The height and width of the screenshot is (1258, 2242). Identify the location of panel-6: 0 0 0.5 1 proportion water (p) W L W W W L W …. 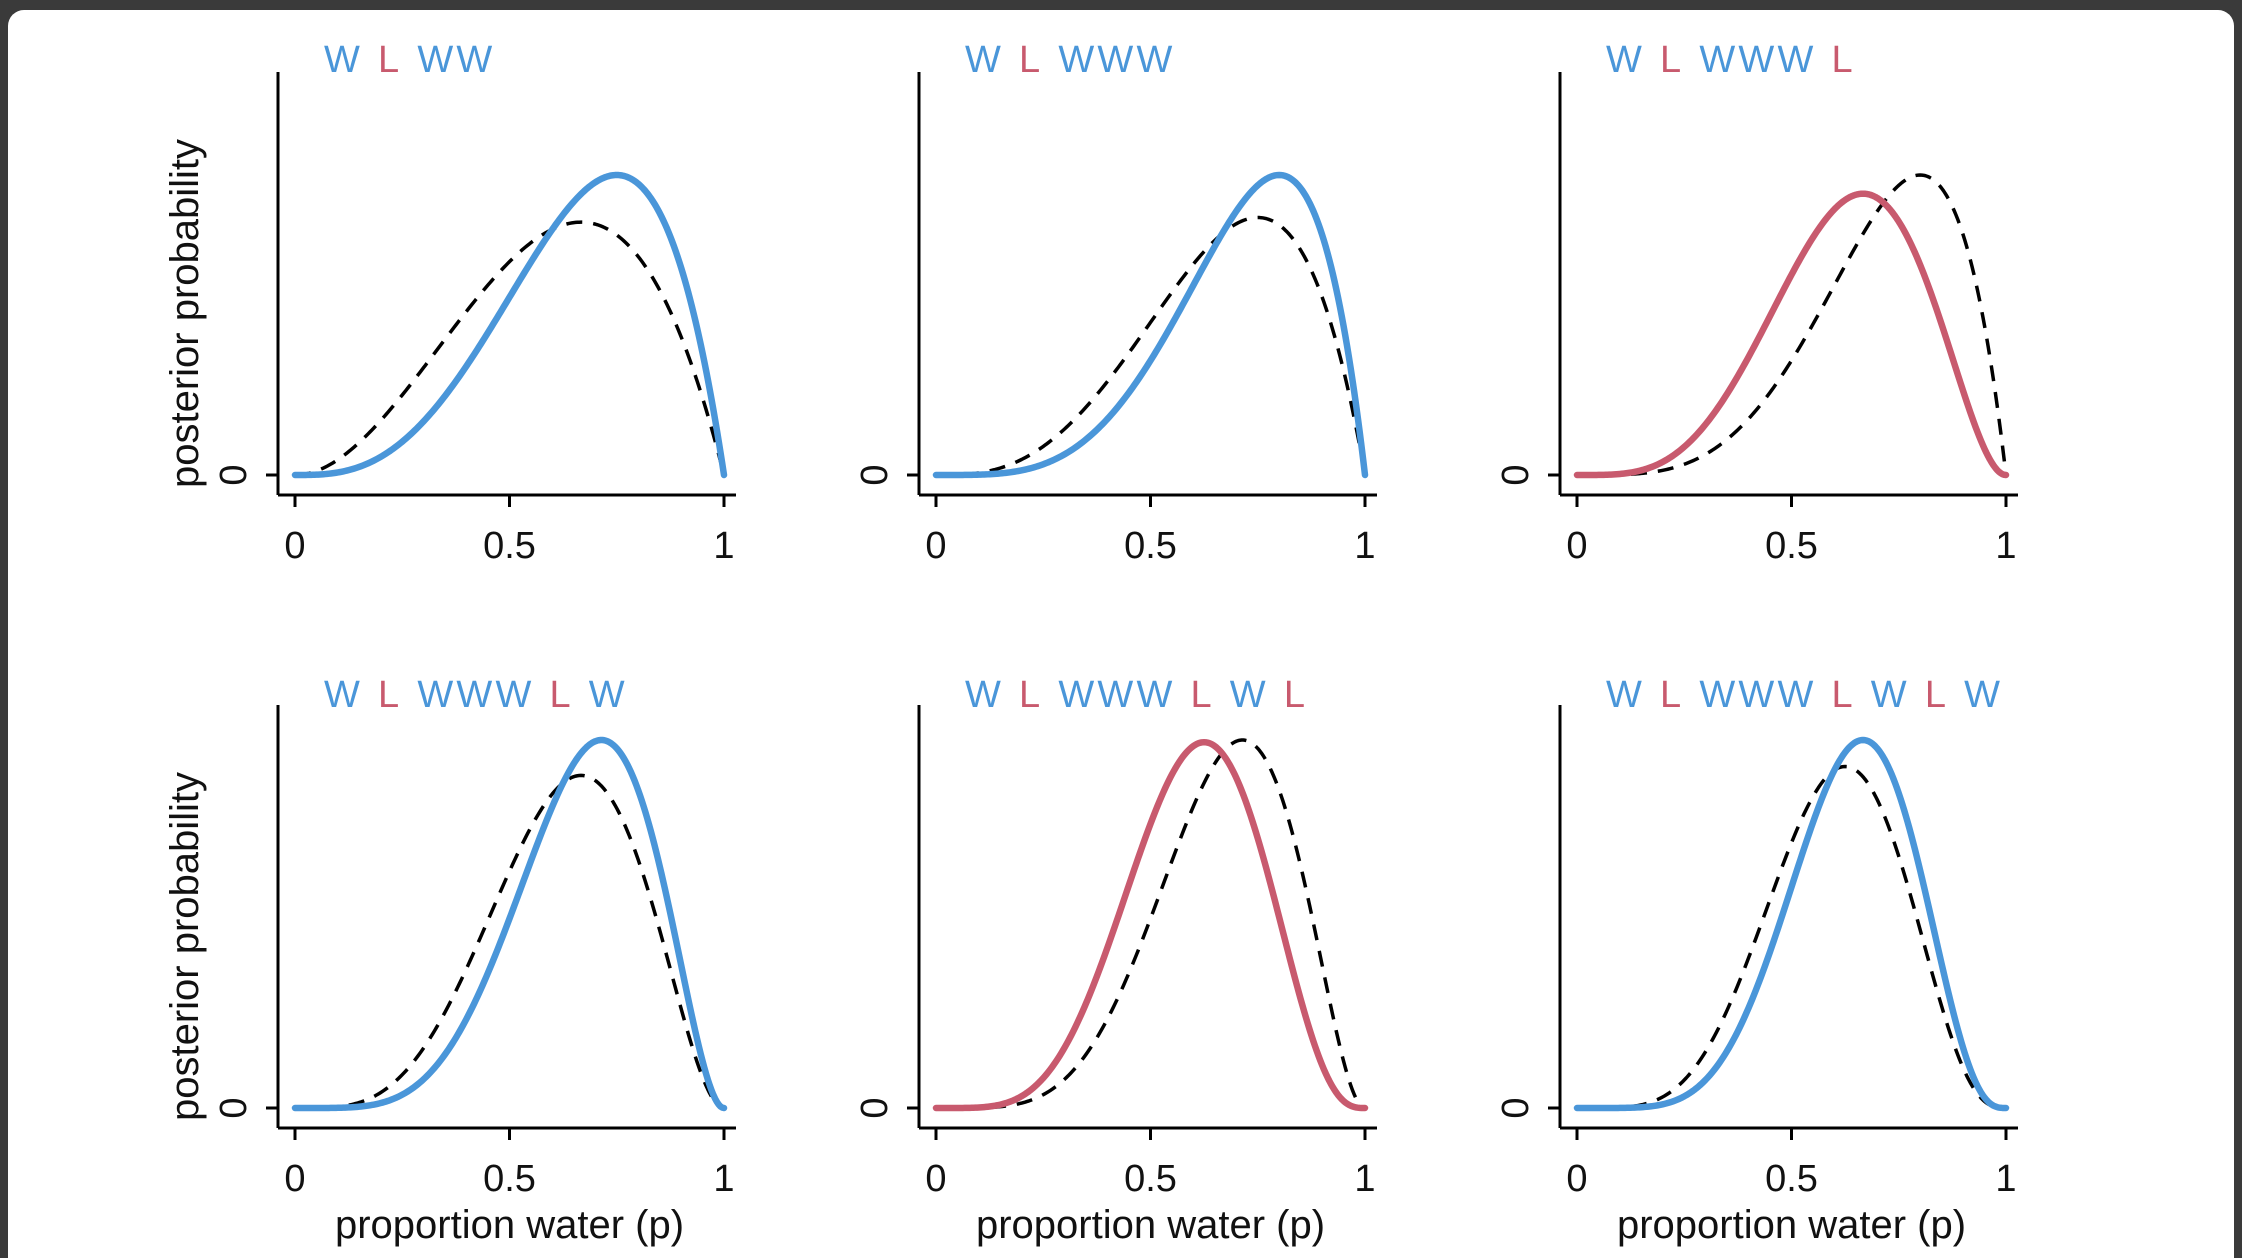
(1756, 960).